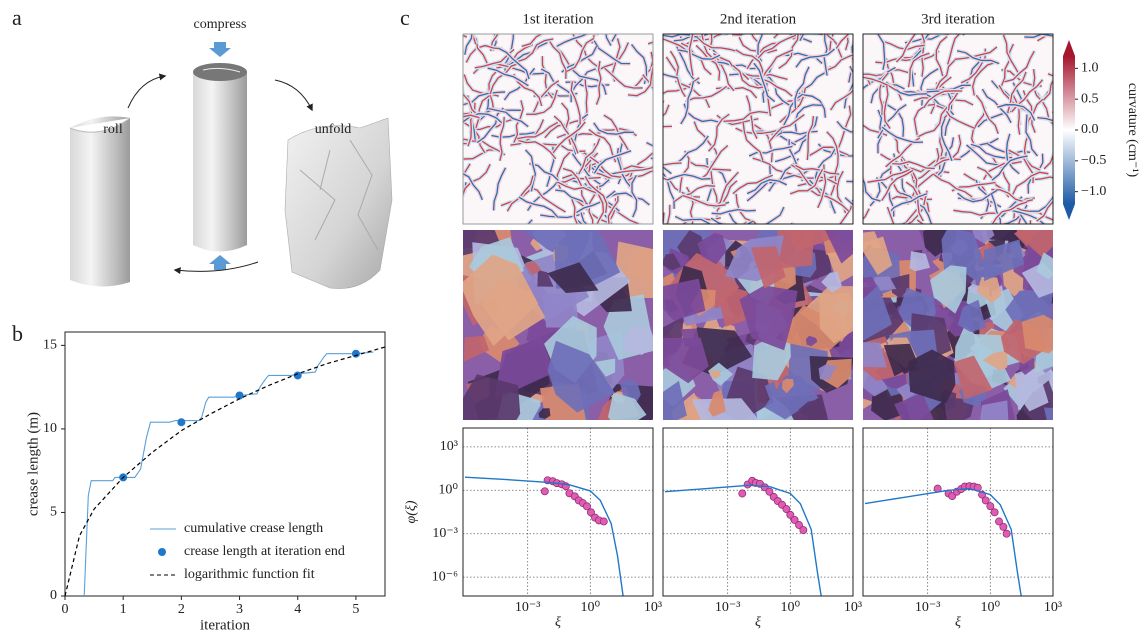 This screenshot has width=1144, height=632. I want to click on x-tick-label: 10⁰, so click(591, 607).